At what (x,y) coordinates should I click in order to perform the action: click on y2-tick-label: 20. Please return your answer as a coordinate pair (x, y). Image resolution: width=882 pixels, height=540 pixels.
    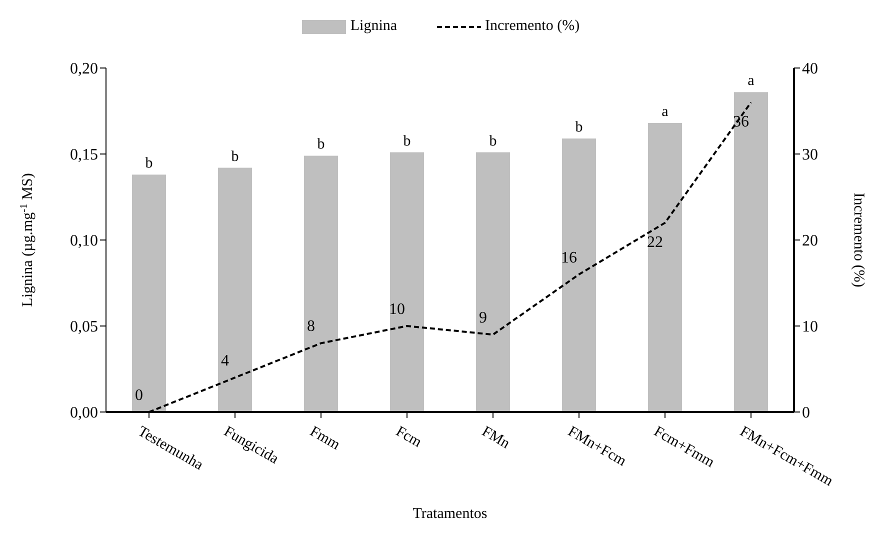
    Looking at the image, I should click on (810, 241).